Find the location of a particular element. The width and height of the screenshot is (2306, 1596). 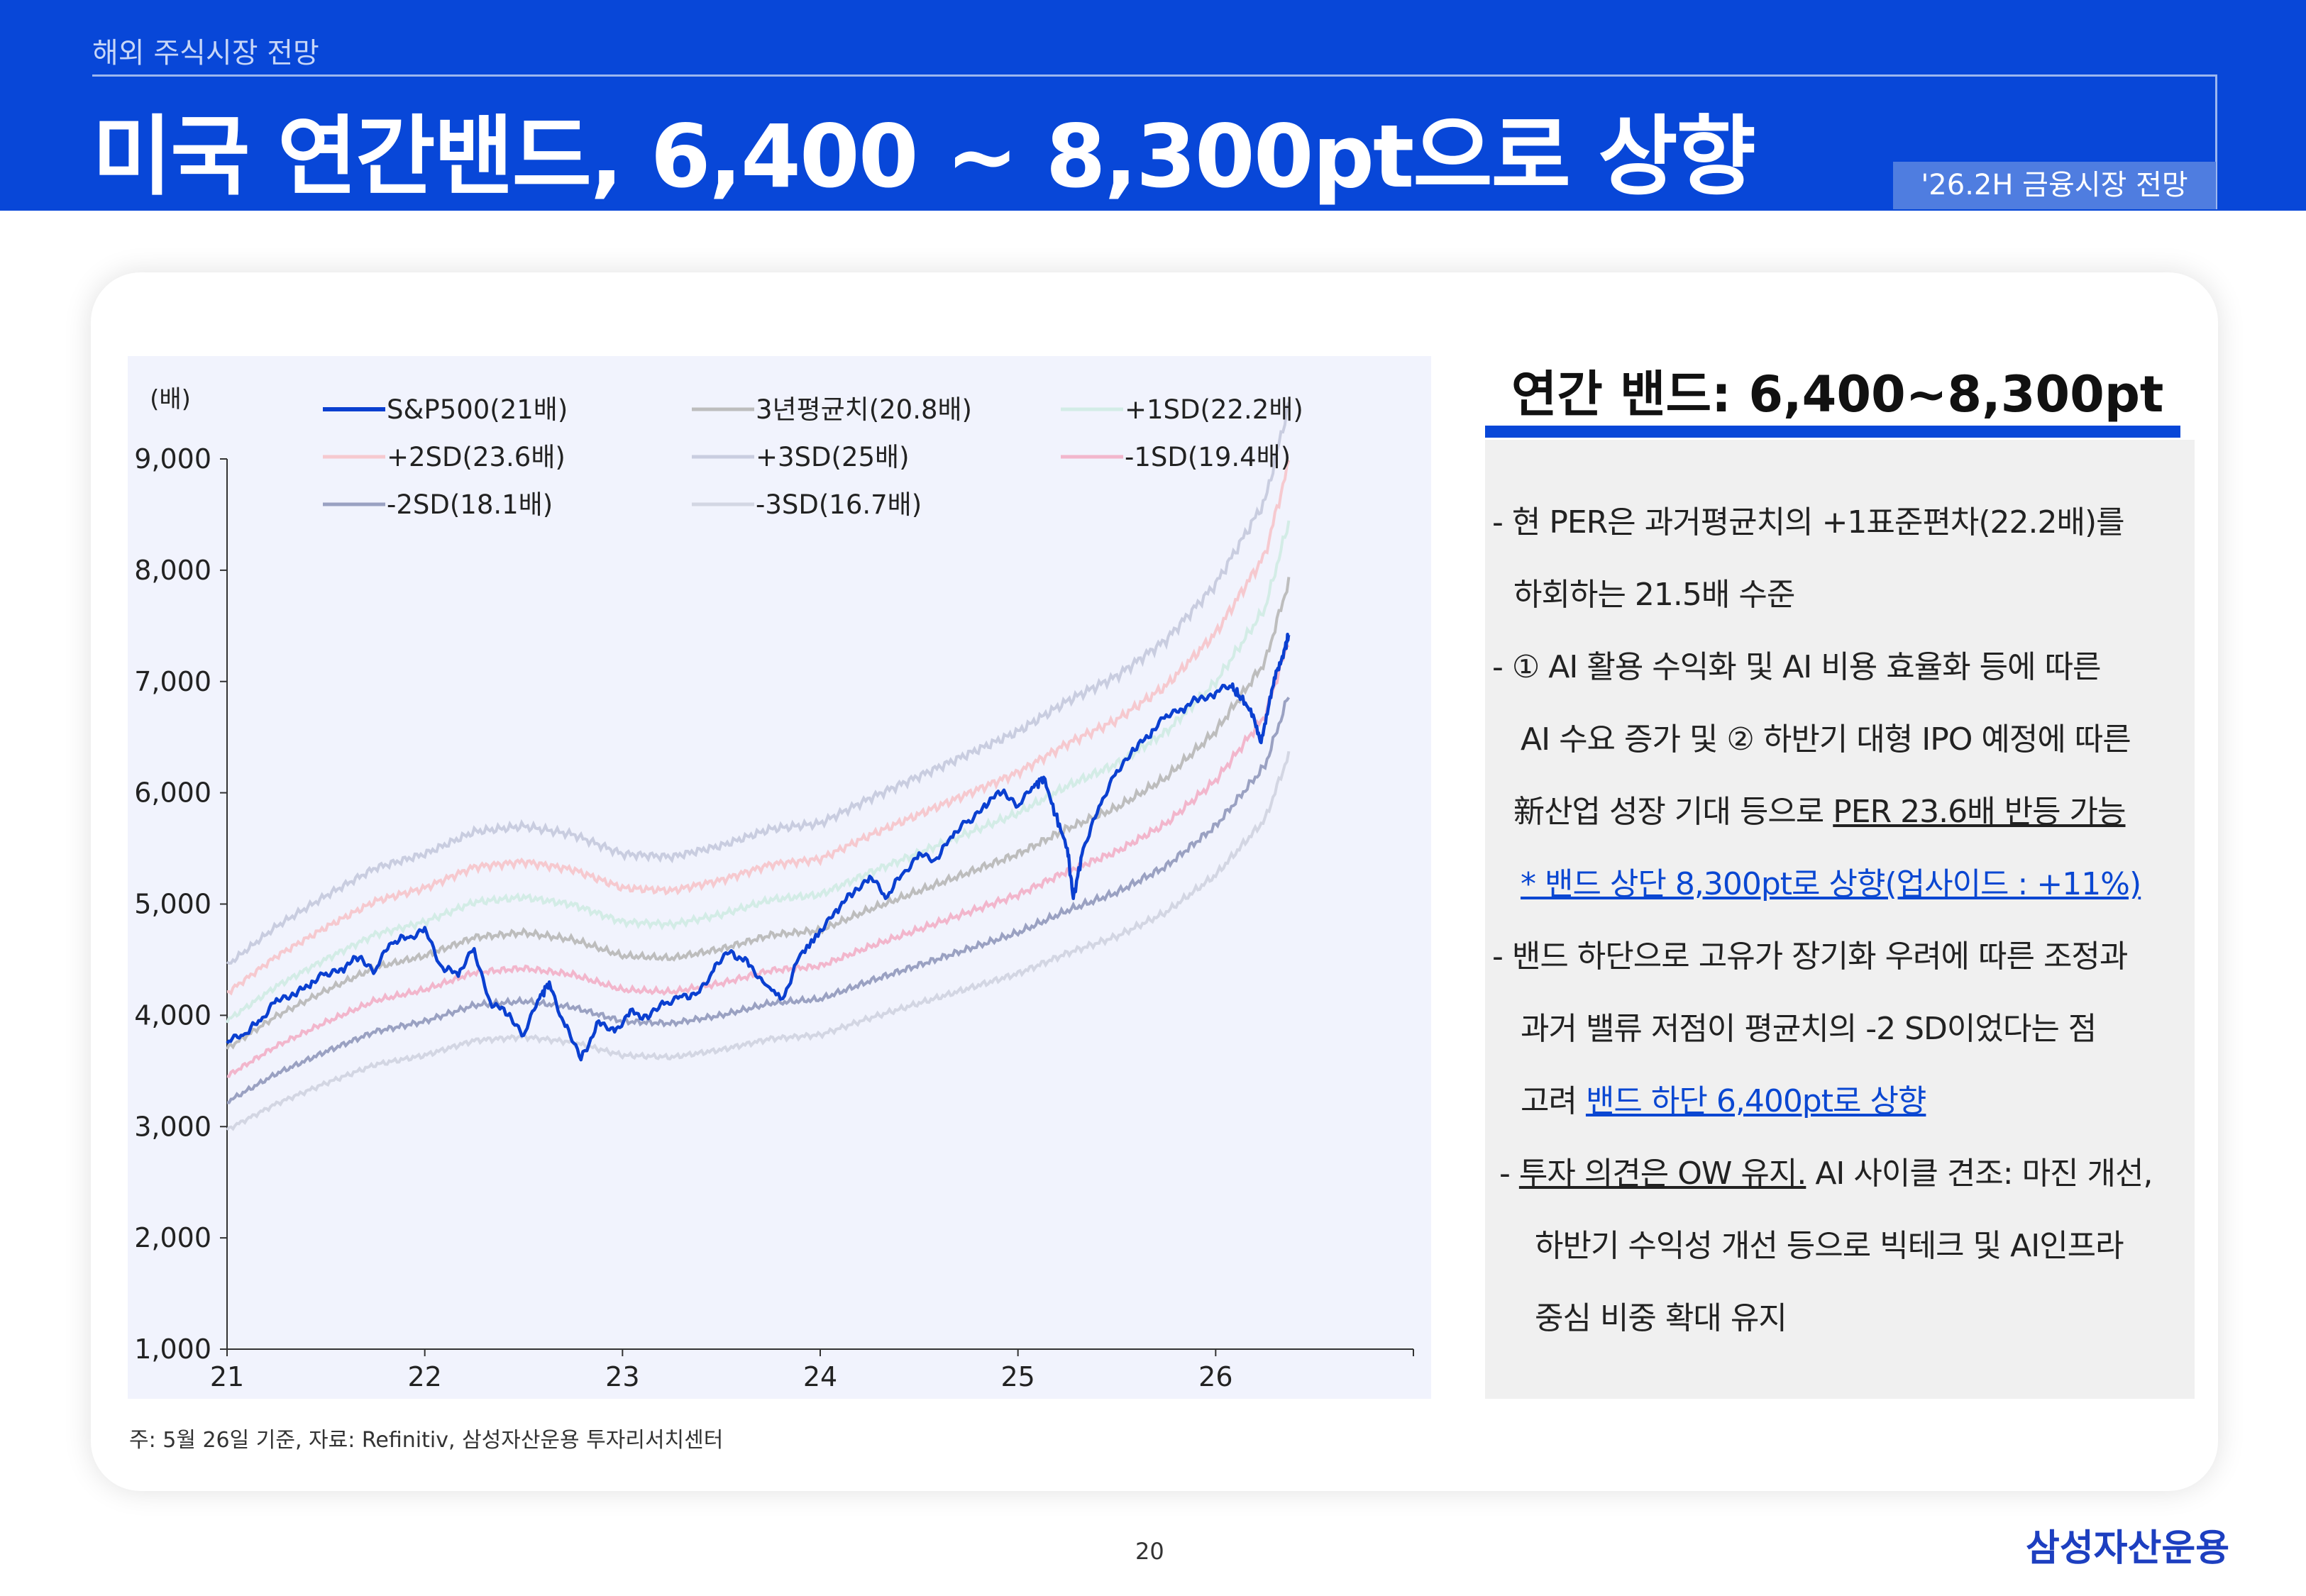

bullet-3c: 고려 밴드 하단 6,400pt로 상향 is located at coordinates (1723, 1098).